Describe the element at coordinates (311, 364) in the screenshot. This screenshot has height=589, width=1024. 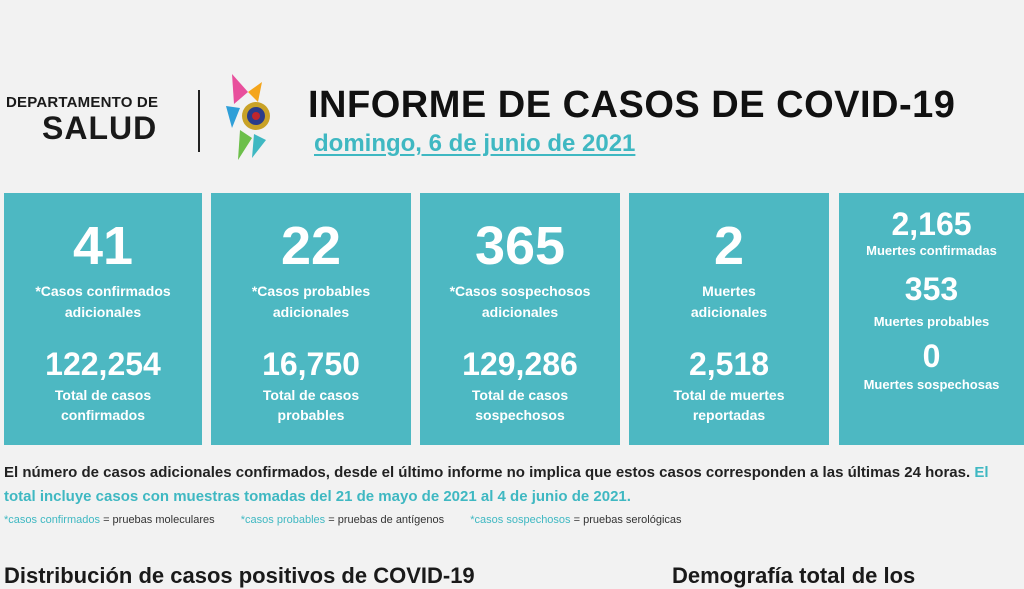
I see `card-total: 16,750` at that location.